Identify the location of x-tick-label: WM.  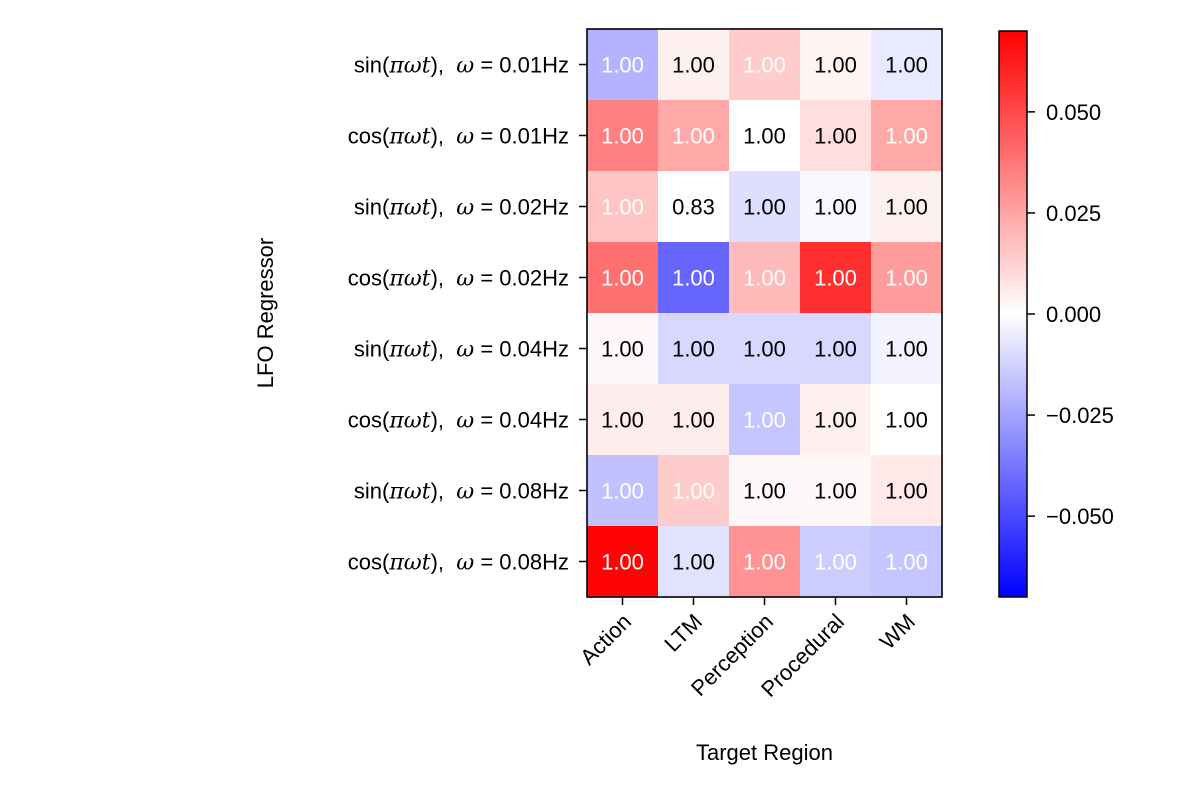
(897, 631).